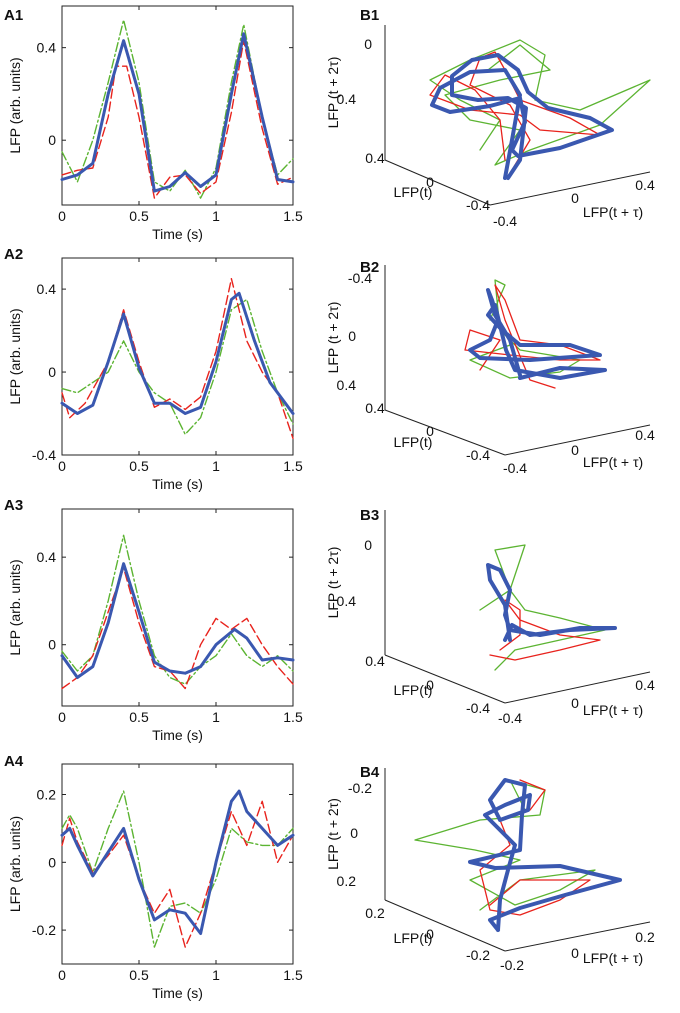 This screenshot has height=1013, width=680. Describe the element at coordinates (47, 795) in the screenshot. I see `y-tick-label: 0.2` at that location.